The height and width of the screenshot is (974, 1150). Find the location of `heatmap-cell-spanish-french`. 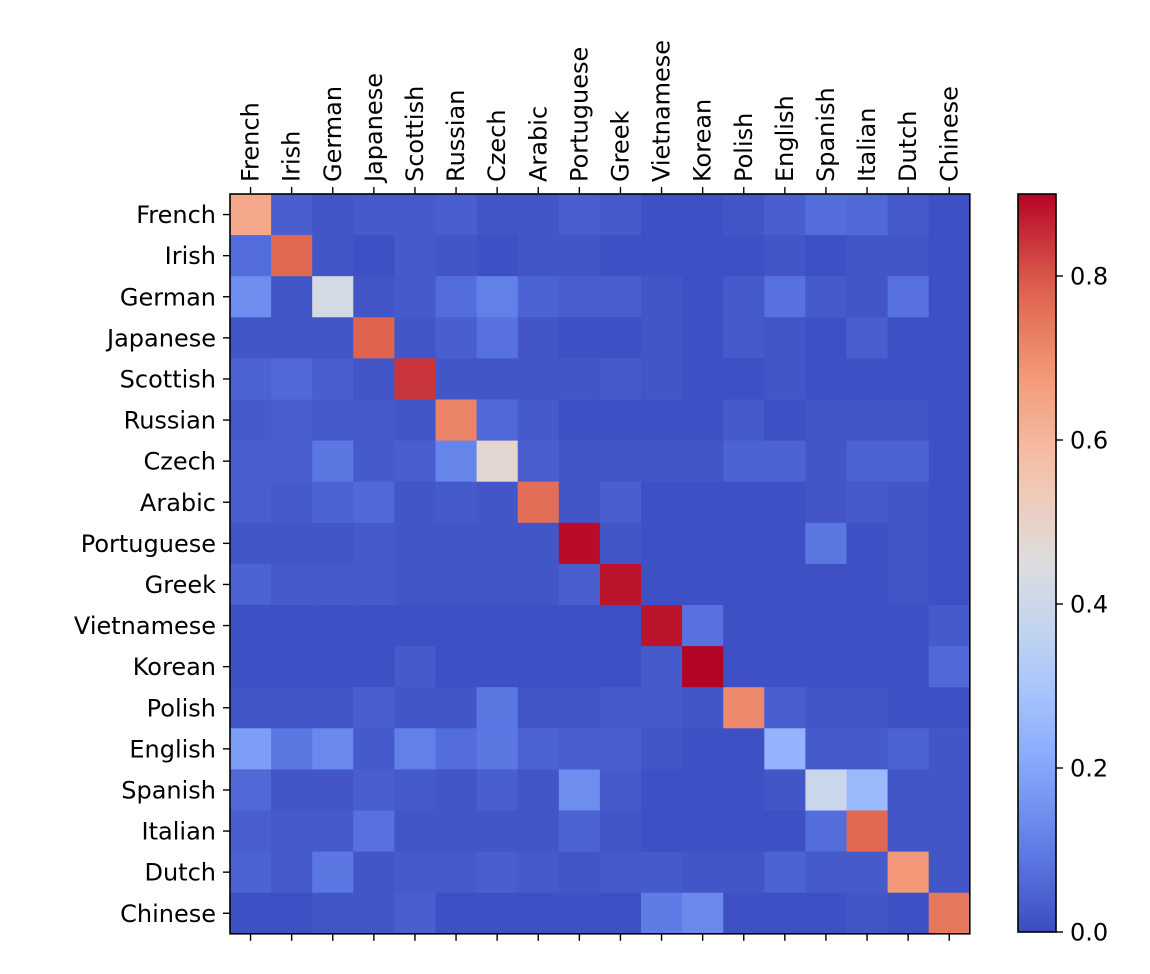

heatmap-cell-spanish-french is located at coordinates (251, 790).